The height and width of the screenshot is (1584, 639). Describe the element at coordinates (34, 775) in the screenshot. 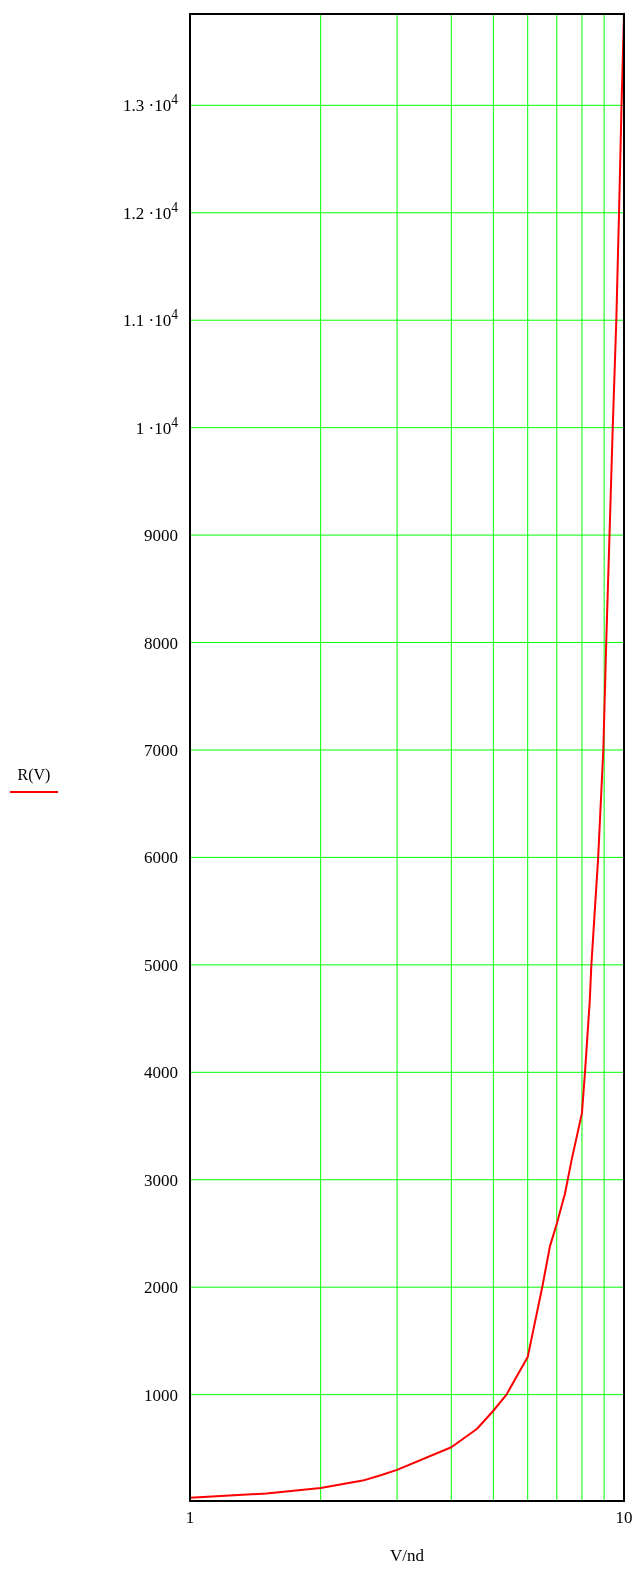

I see `text: R(V)` at that location.